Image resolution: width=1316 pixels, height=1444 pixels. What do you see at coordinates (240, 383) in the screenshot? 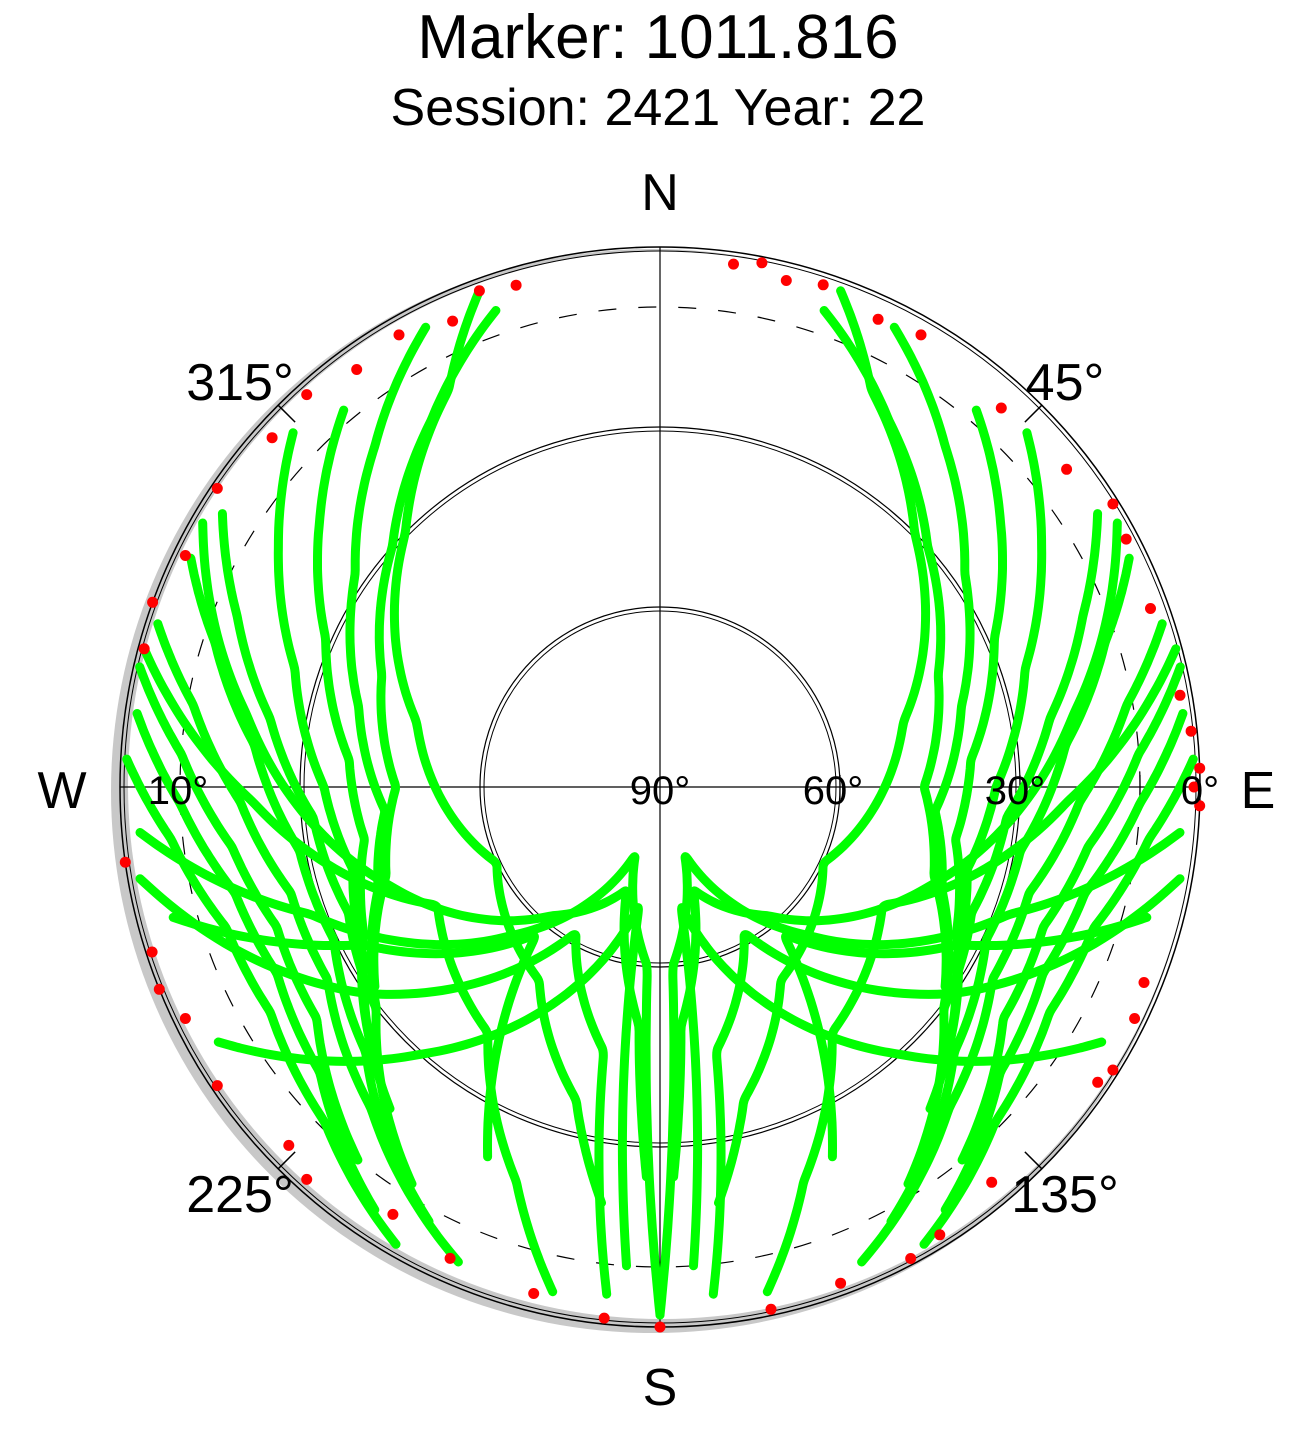
I see `azimuth-label-315: 315°` at bounding box center [240, 383].